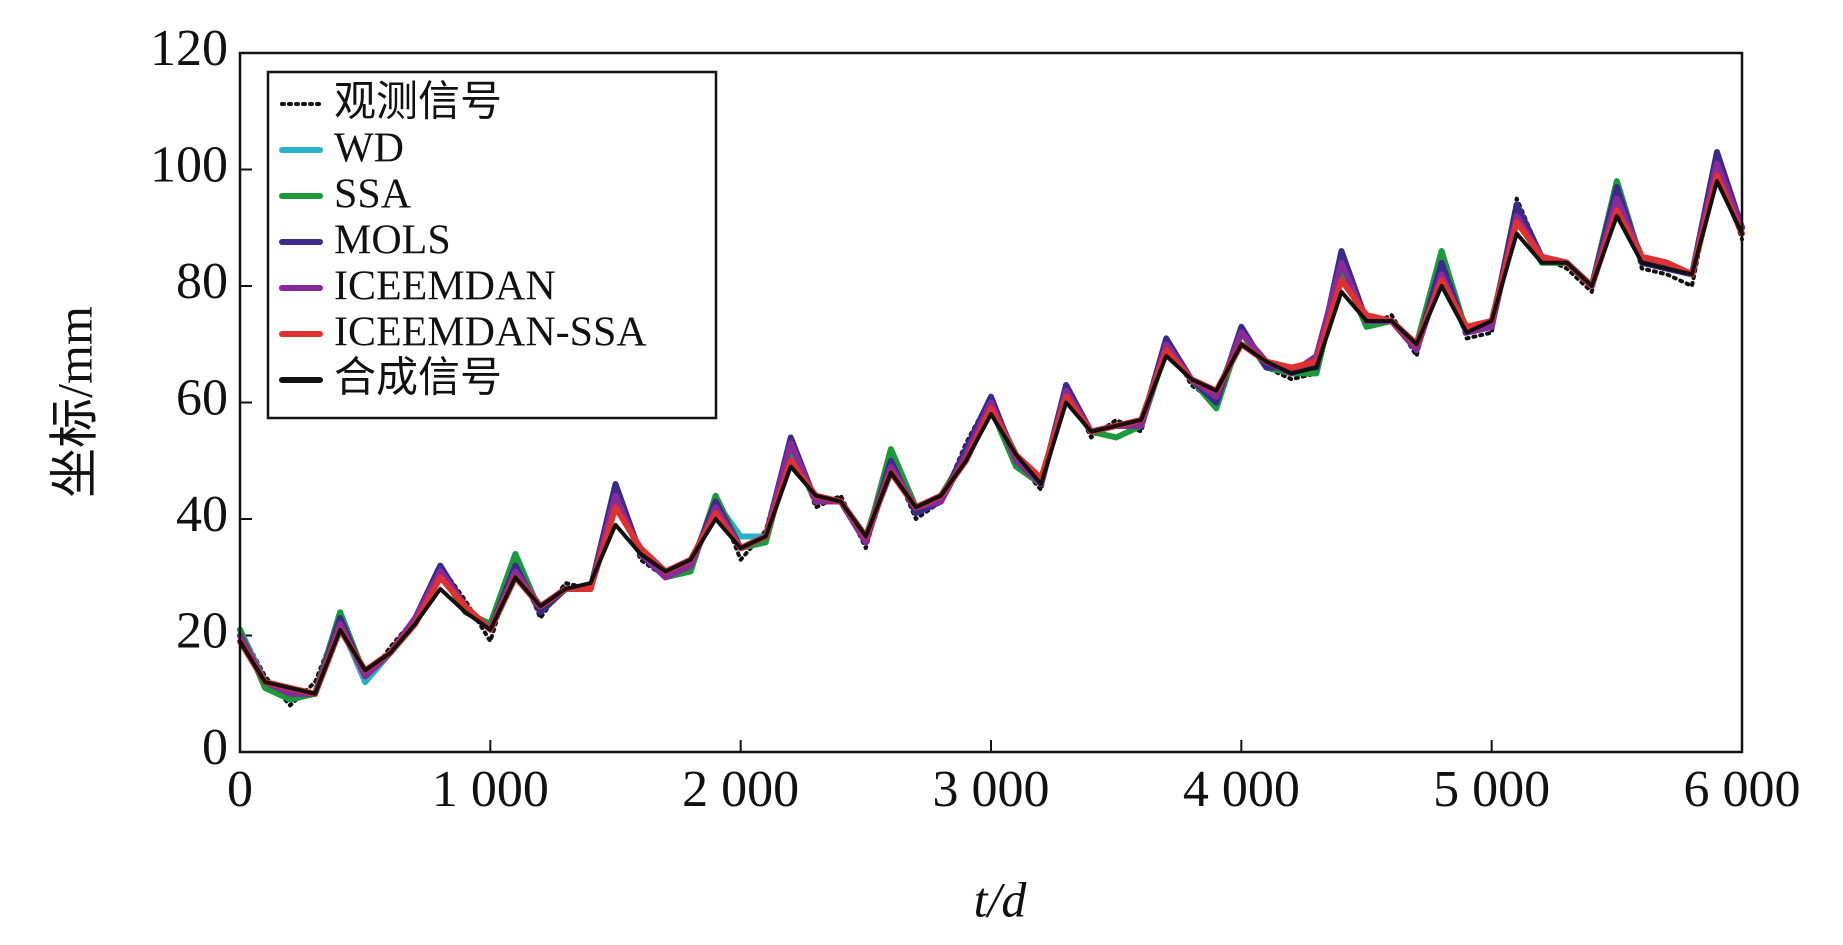  Describe the element at coordinates (492, 245) in the screenshot. I see `legend-box` at that location.